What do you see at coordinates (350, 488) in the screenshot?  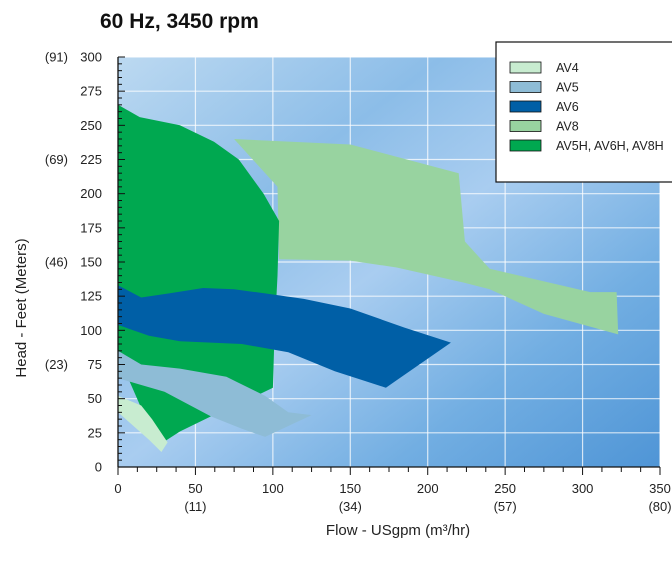 I see `x-tick-label: 150` at bounding box center [350, 488].